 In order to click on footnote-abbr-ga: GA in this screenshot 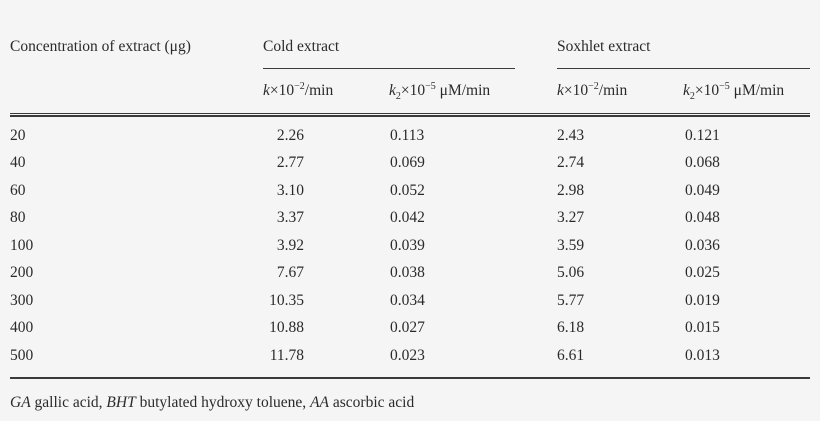, I will do `click(20, 402)`.